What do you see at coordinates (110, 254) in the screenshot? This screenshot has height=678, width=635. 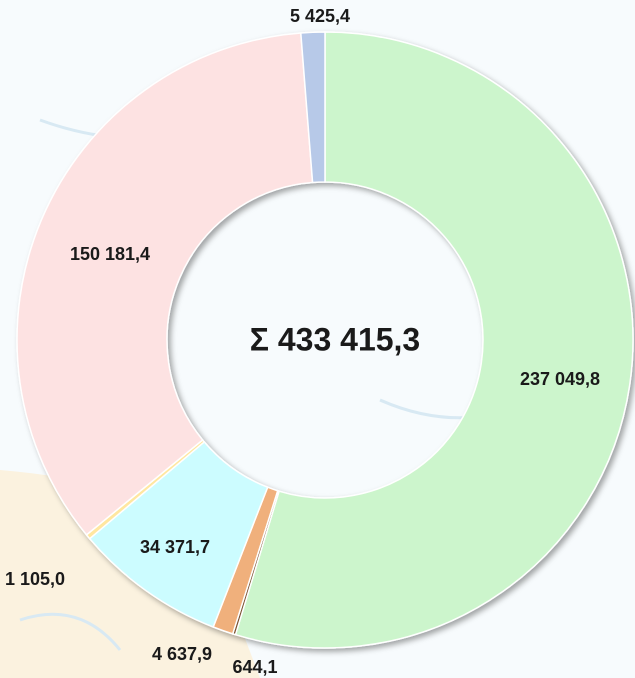 I see `value-label: 150 181,4` at bounding box center [110, 254].